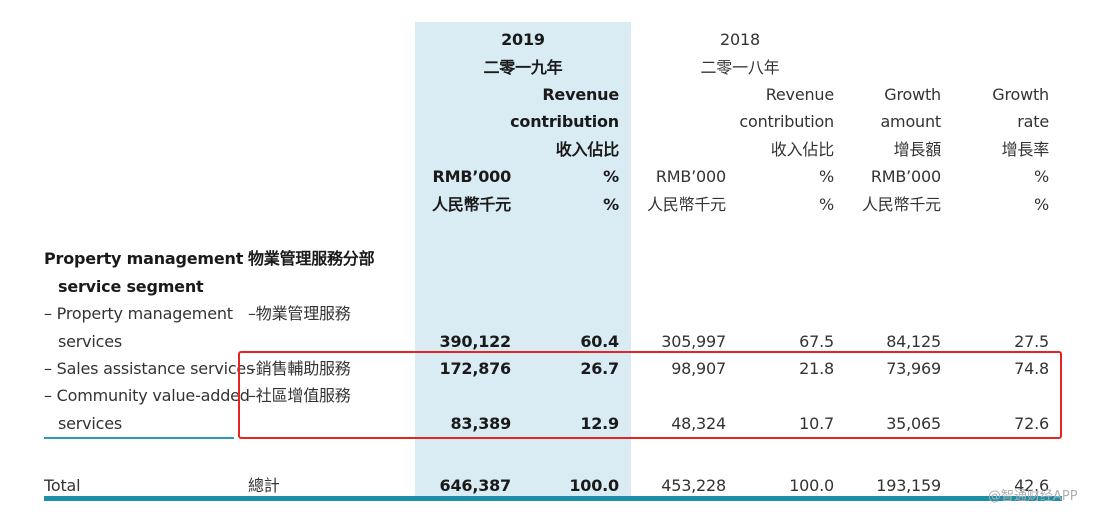 The width and height of the screenshot is (1108, 512). I want to click on total-2019-pct: 100.0, so click(594, 485).